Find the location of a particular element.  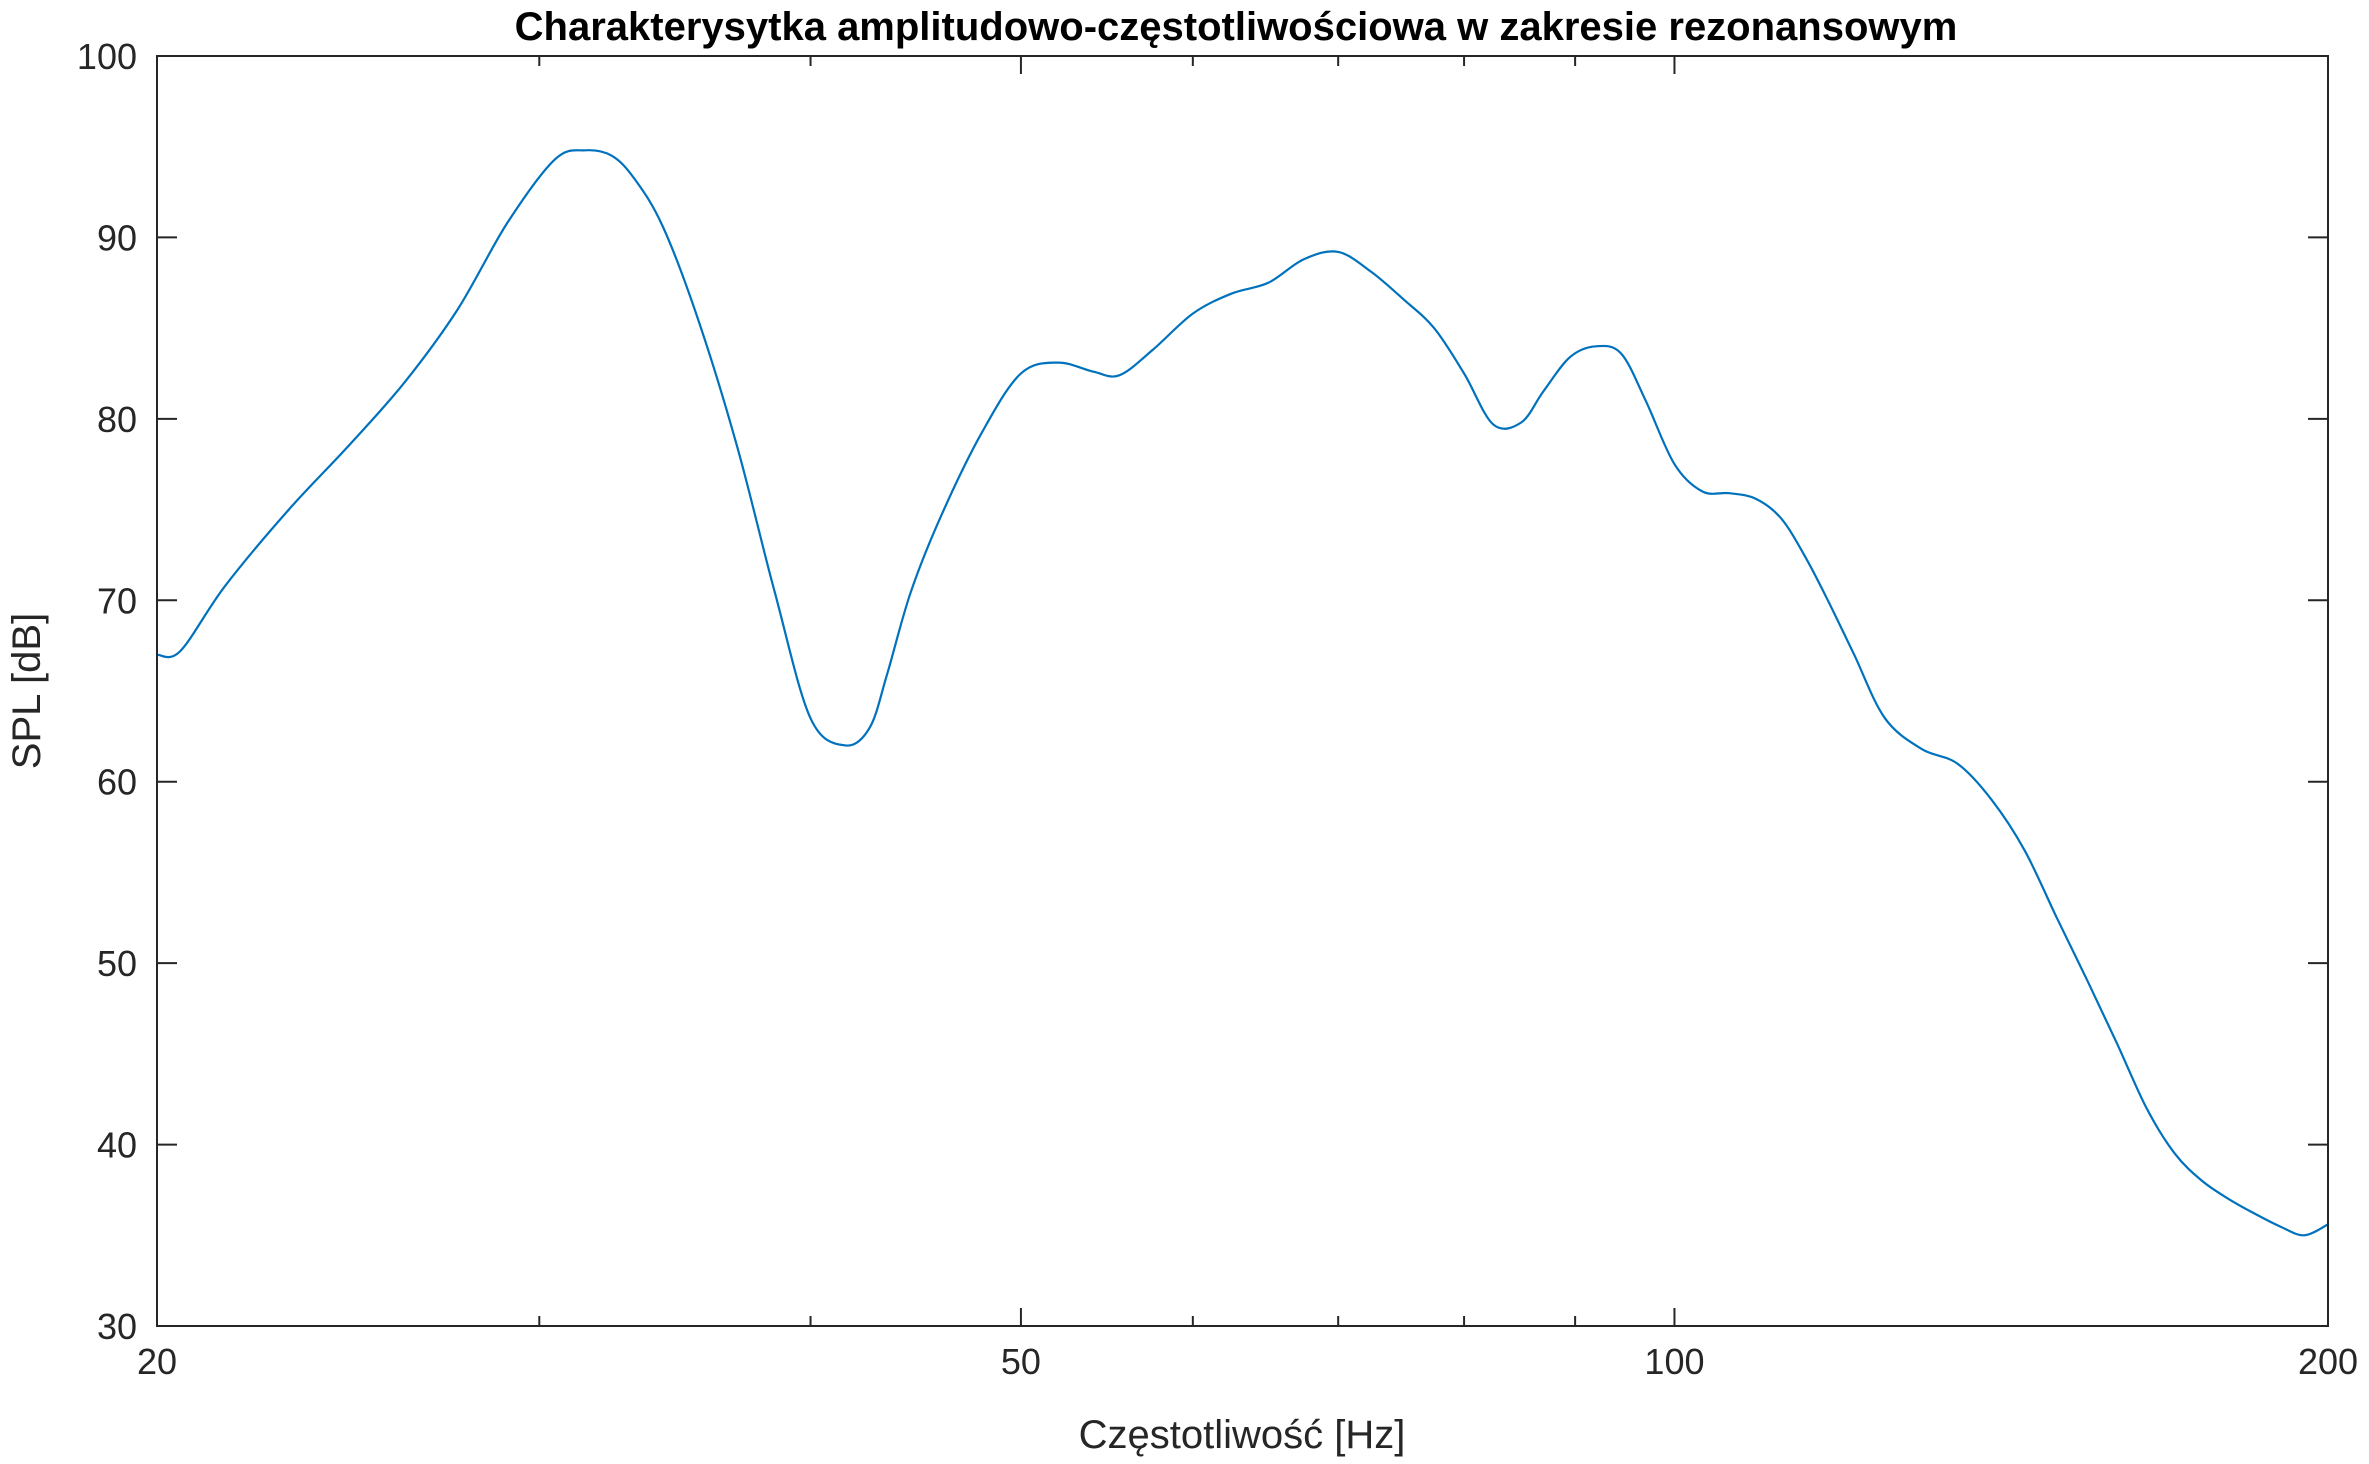

y-tick-label: 70 is located at coordinates (117, 600).